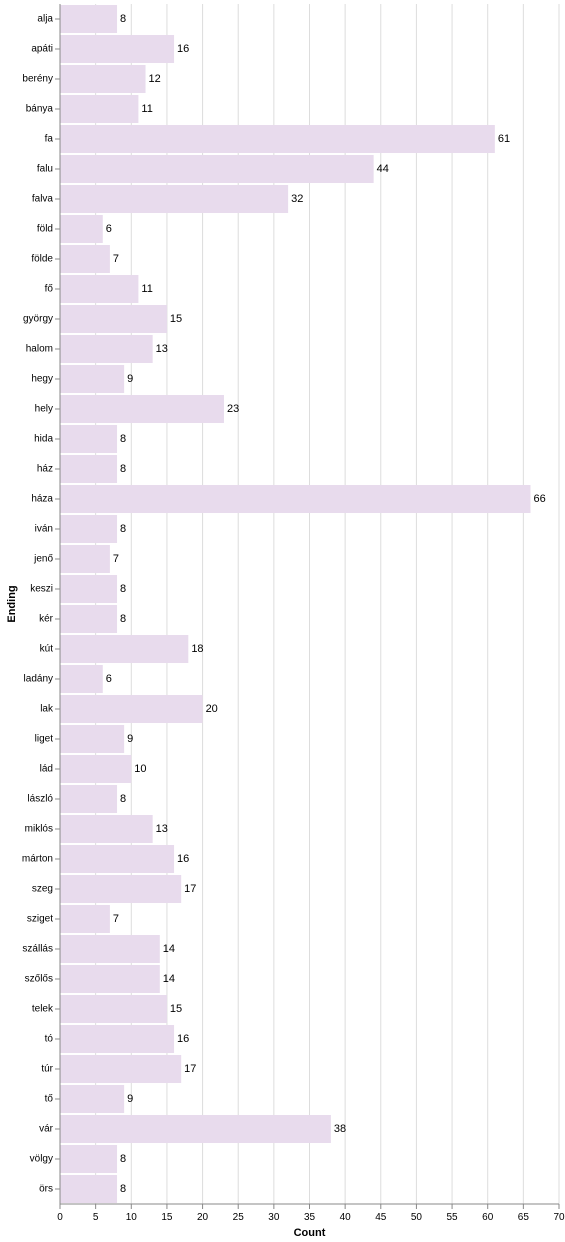  What do you see at coordinates (47, 649) in the screenshot?
I see `category-label: kút` at bounding box center [47, 649].